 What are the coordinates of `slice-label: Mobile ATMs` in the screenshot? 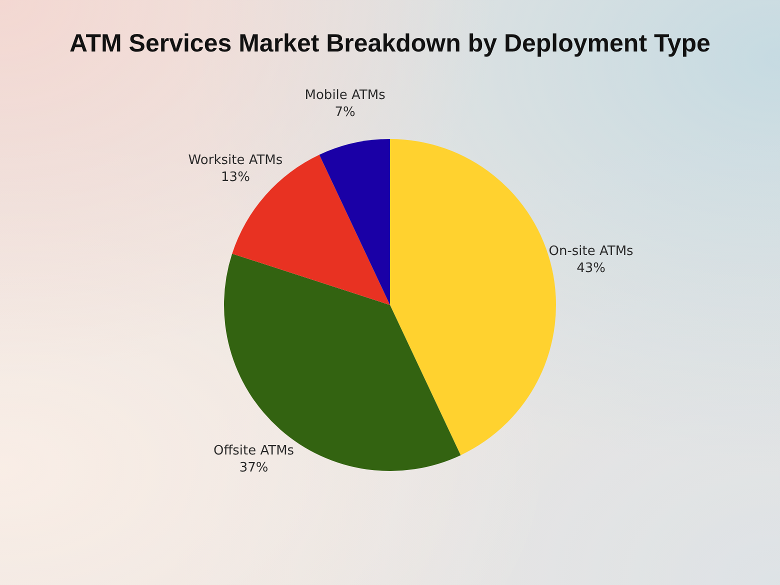 It's located at (345, 95).